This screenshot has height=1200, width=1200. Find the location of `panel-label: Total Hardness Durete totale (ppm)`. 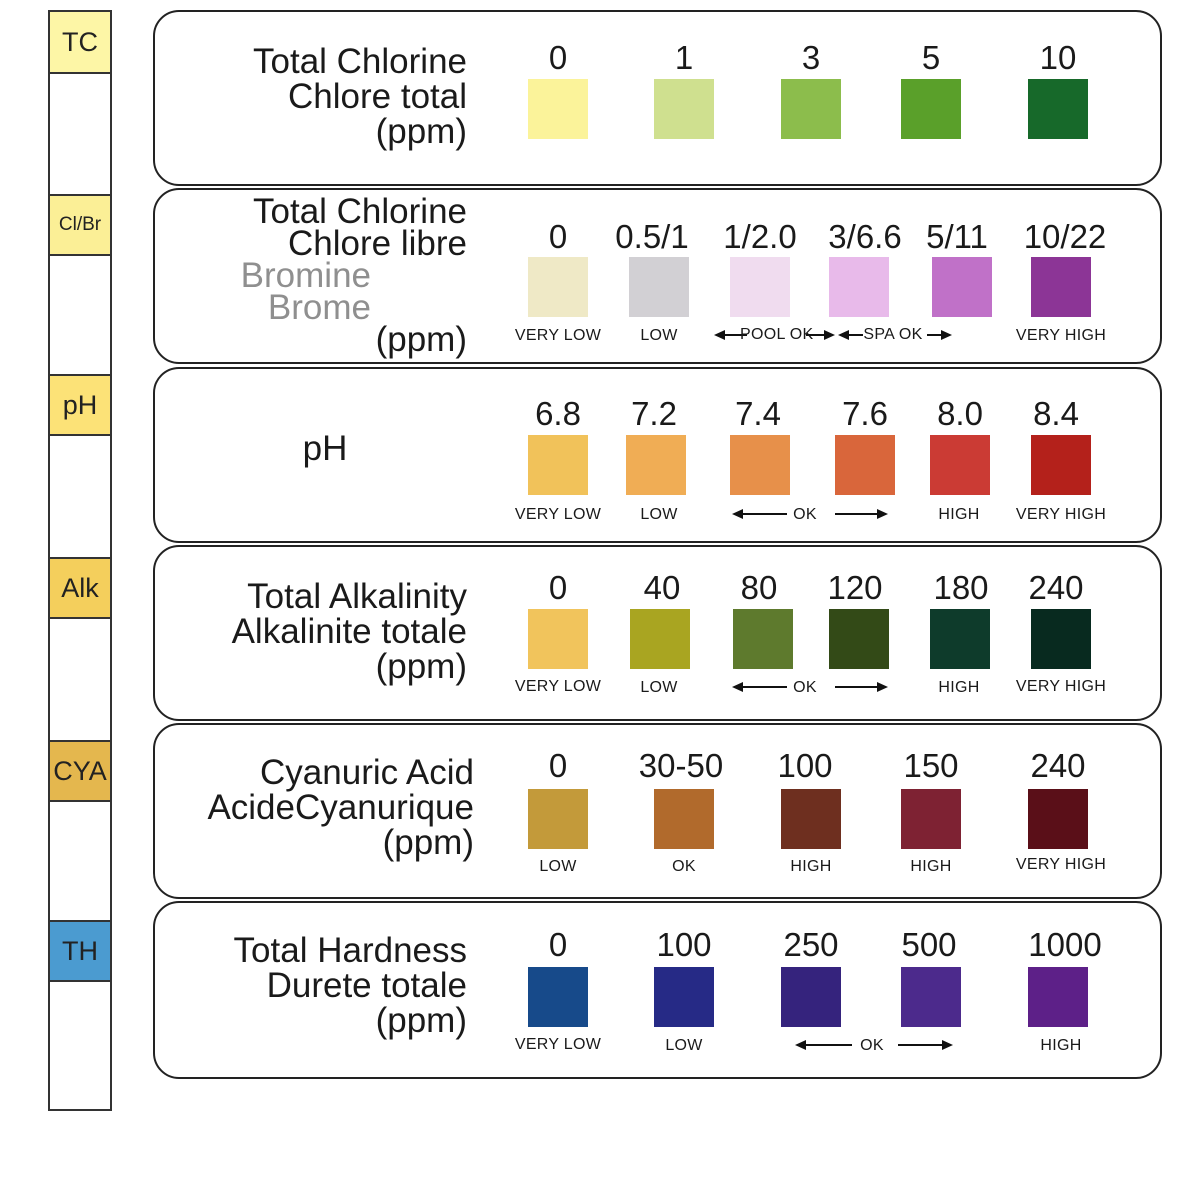

panel-label: Total Hardness Durete totale (ppm) is located at coordinates (350, 985).